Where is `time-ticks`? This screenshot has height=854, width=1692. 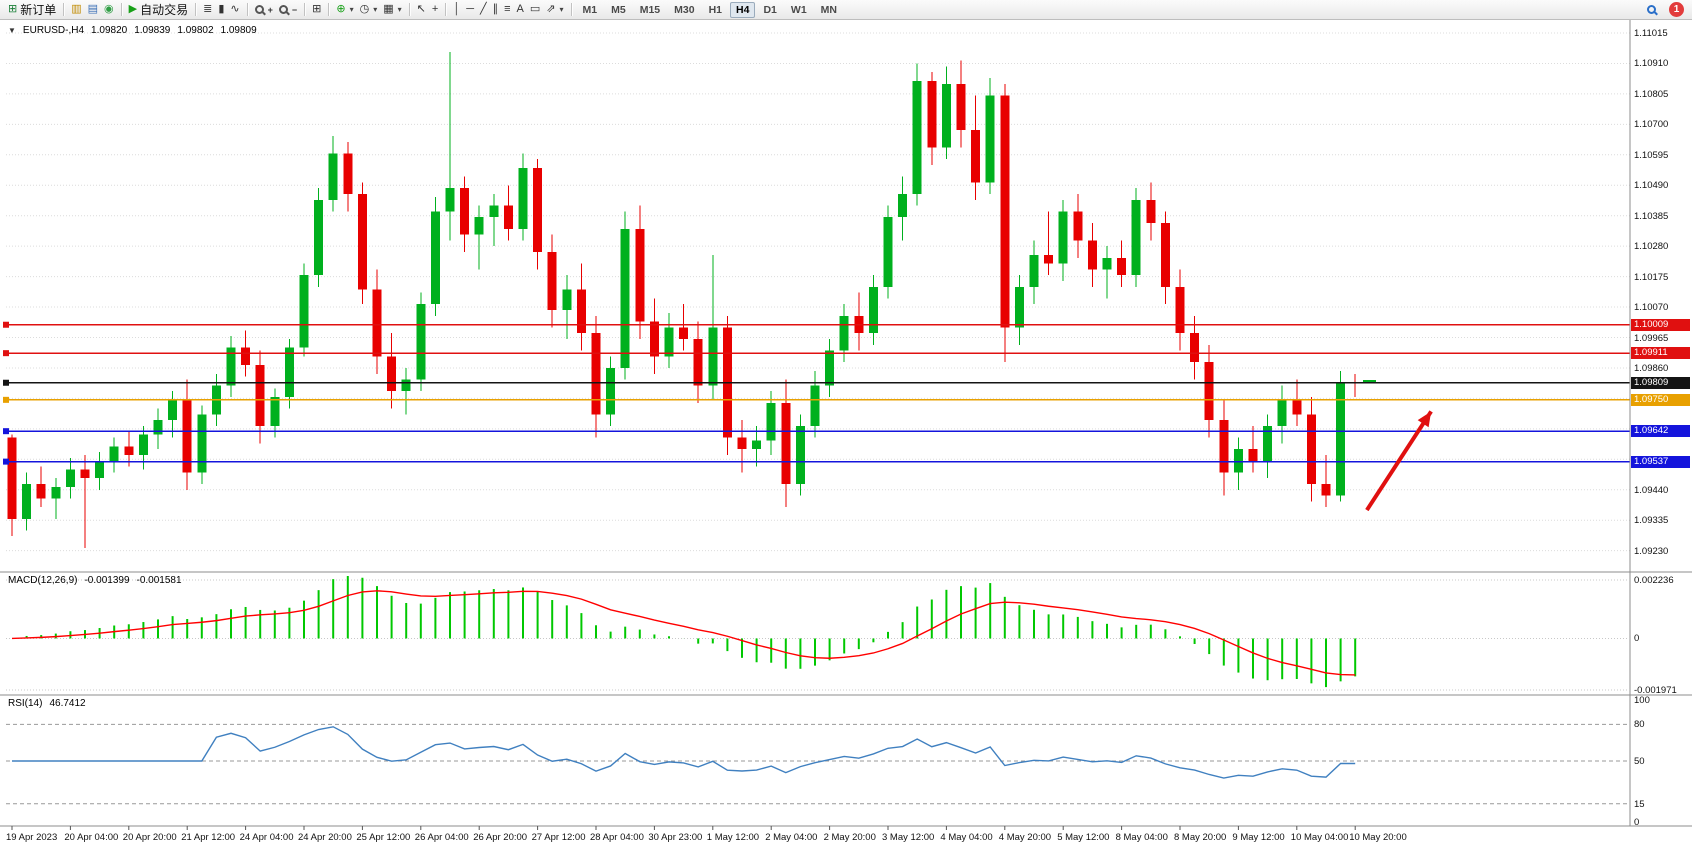
time-ticks is located at coordinates (683, 828).